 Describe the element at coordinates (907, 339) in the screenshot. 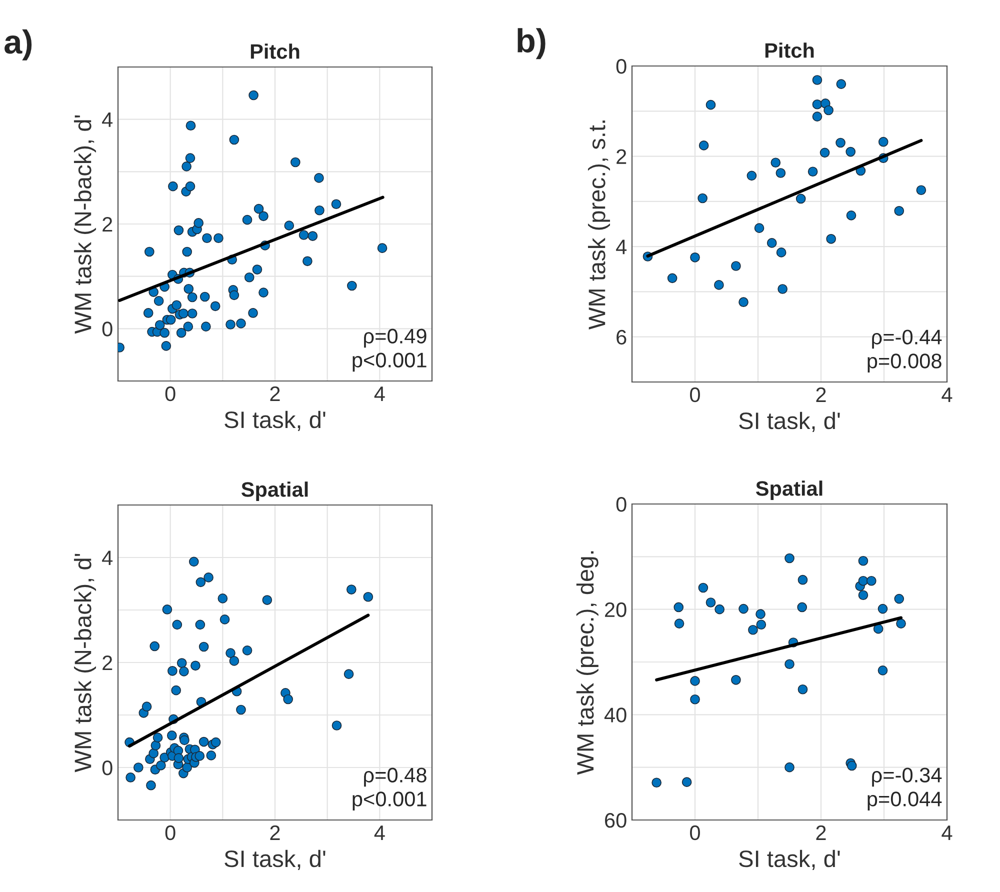

I see `annotation: ρ=-0.44` at that location.